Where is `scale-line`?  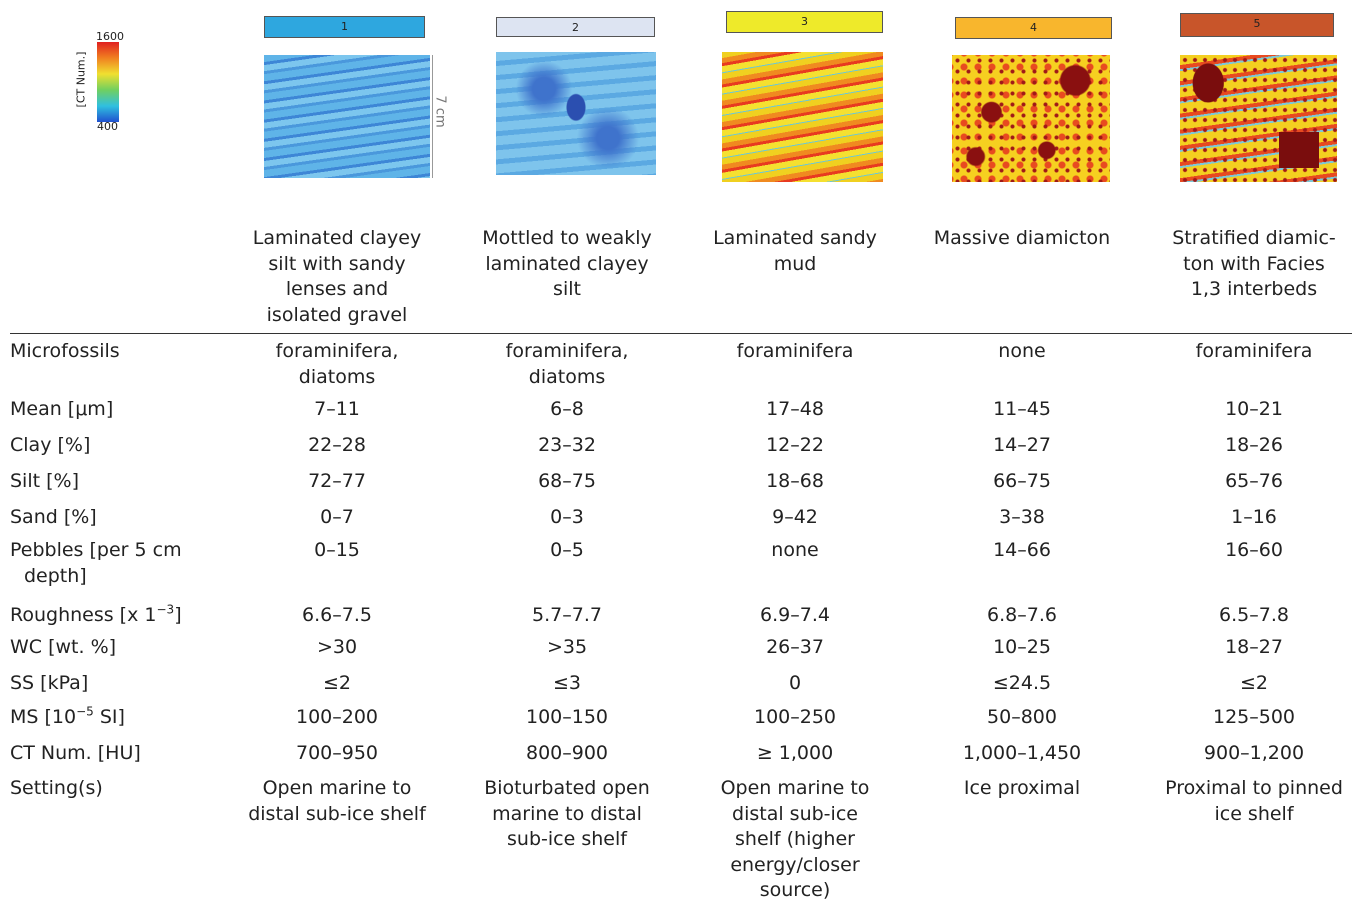 scale-line is located at coordinates (432, 116).